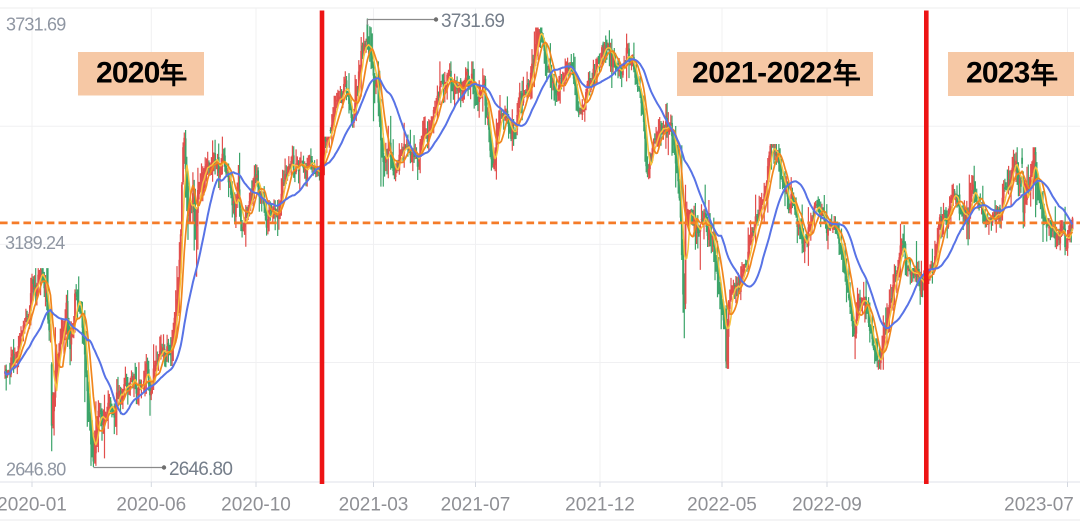 This screenshot has height=531, width=1080. What do you see at coordinates (151, 505) in the screenshot?
I see `svg-text: 2020-06` at bounding box center [151, 505].